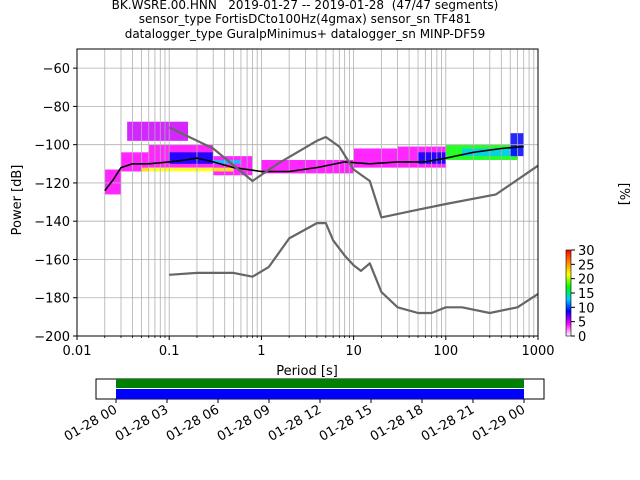 The image size is (640, 480). Describe the element at coordinates (586, 308) in the screenshot. I see `colorbar-tick-label: 10` at that location.